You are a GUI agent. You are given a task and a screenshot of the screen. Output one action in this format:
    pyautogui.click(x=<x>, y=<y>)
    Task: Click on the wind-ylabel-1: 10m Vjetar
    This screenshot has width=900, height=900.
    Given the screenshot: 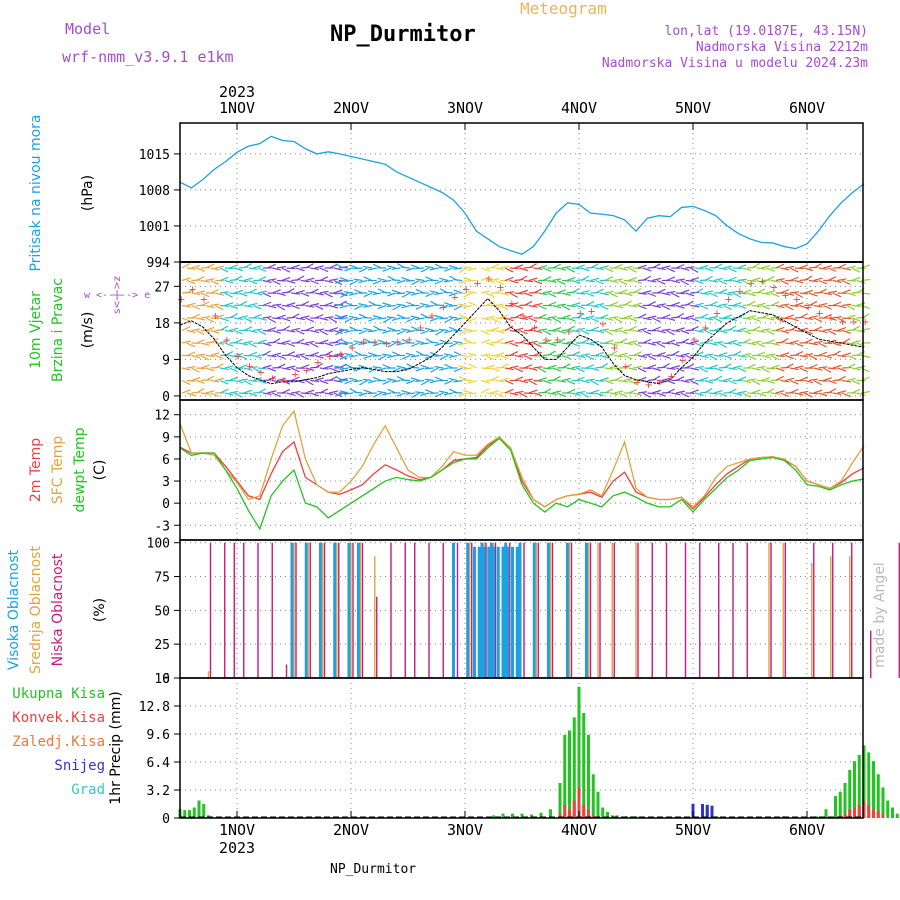 What is the action you would take?
    pyautogui.click(x=36, y=330)
    